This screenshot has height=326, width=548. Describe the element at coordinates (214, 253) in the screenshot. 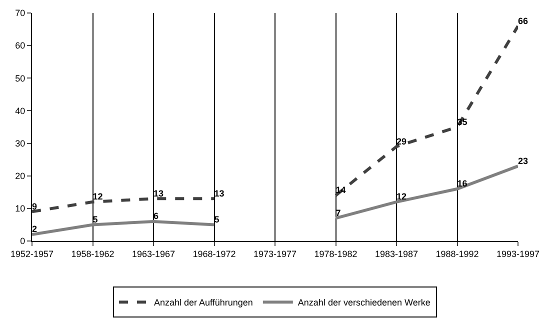

I see `x-tick-label: 1968-1972` at that location.